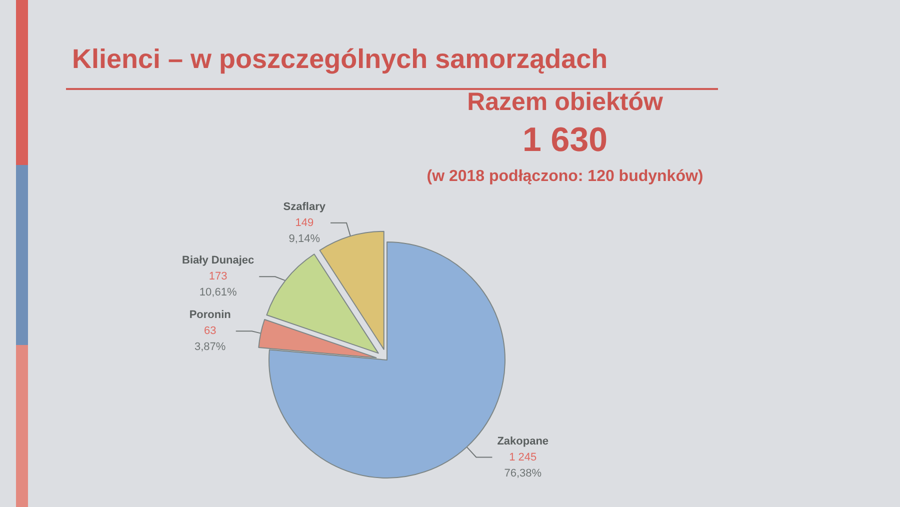 This screenshot has width=900, height=507. Describe the element at coordinates (565, 102) in the screenshot. I see `chart-subtitle: Razem obiektów` at that location.